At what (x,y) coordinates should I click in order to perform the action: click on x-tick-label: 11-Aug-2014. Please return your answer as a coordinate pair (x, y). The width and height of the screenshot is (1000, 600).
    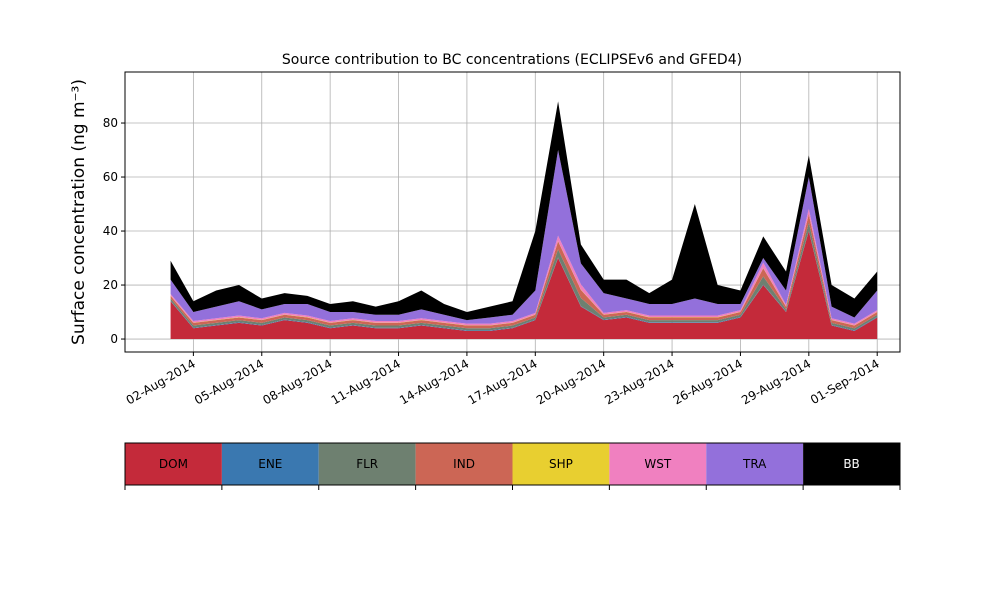
    Looking at the image, I should click on (366, 381).